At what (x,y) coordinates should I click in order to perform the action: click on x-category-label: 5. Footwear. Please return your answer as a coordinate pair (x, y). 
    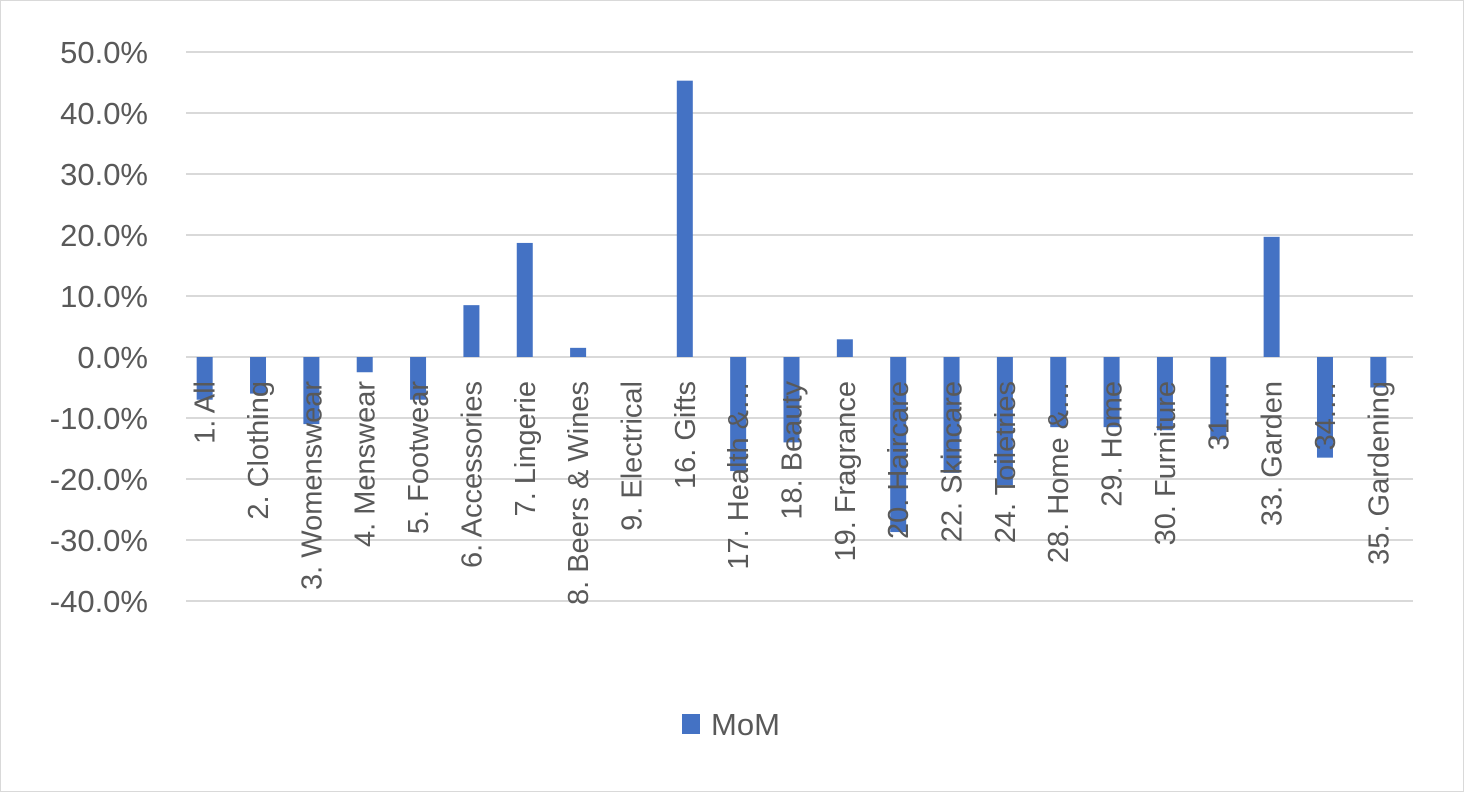
    Looking at the image, I should click on (419, 457).